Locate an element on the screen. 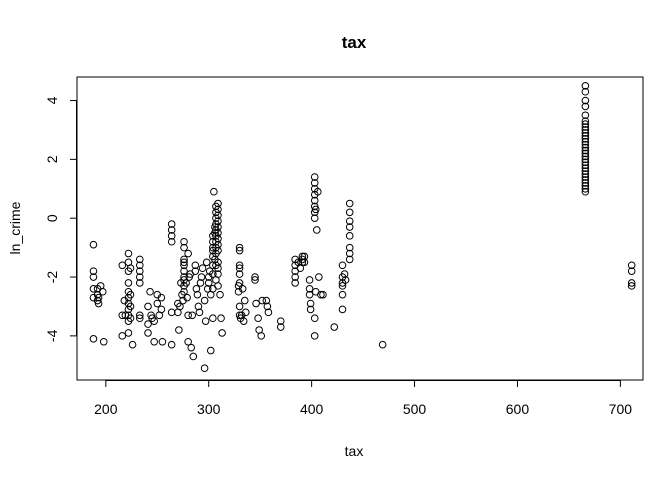 Image resolution: width=672 pixels, height=480 pixels. x-tick-label: 500 is located at coordinates (415, 409).